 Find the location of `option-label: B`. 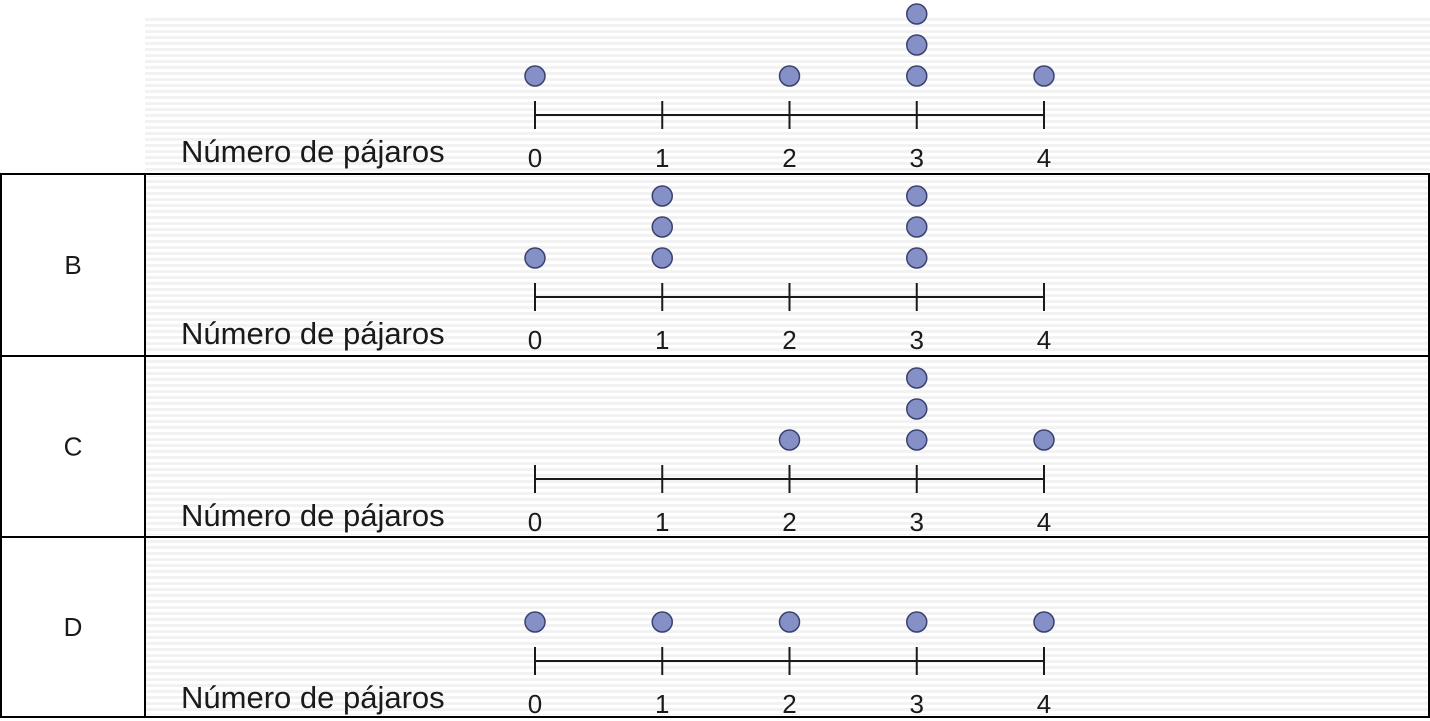

option-label: B is located at coordinates (72, 265).